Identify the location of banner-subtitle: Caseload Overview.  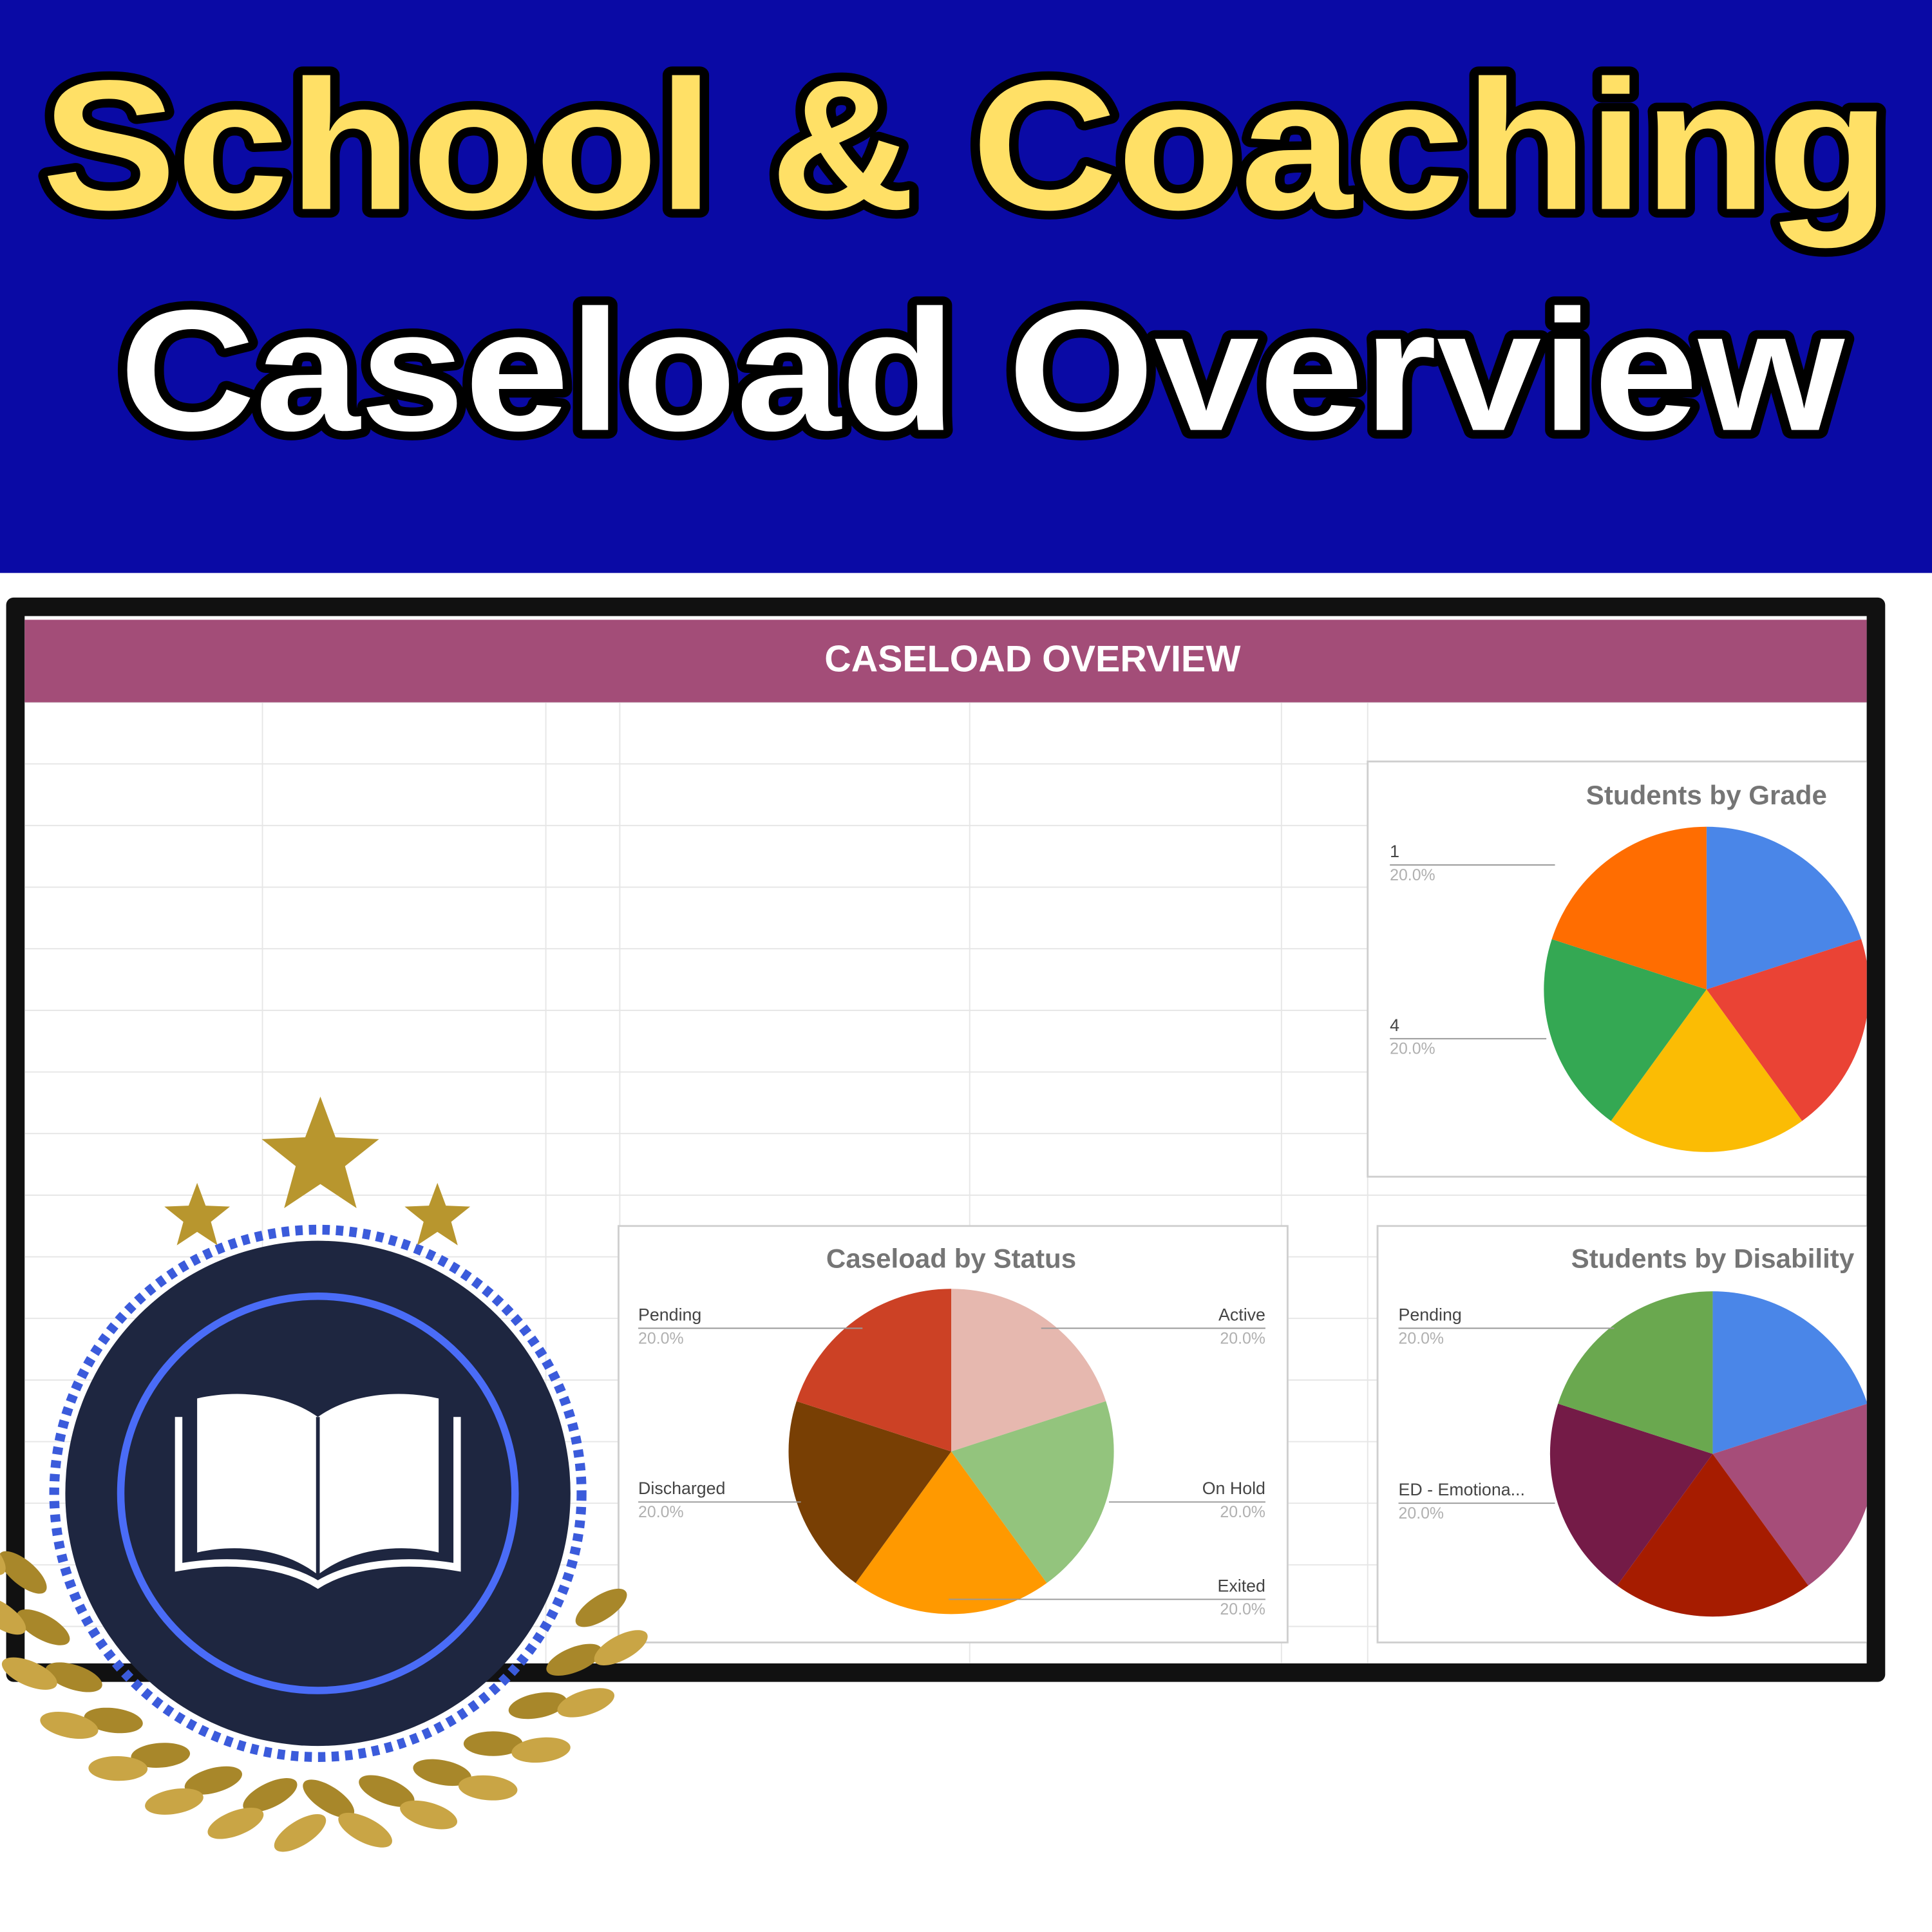
(983, 370).